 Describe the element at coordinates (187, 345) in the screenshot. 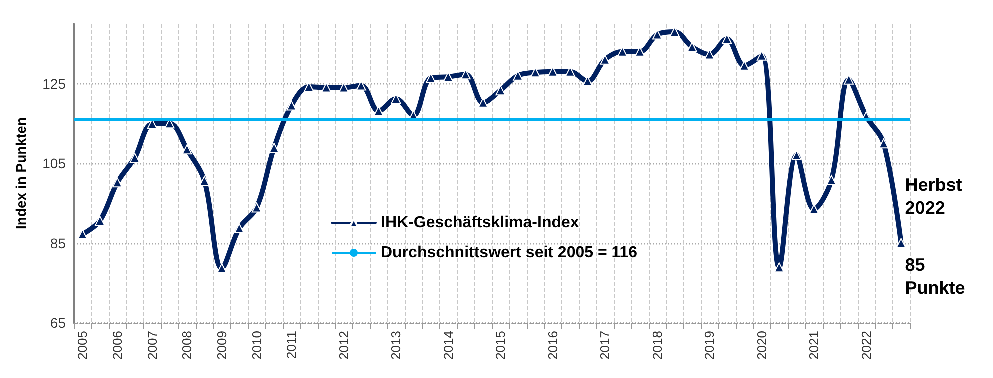

I see `x-tick-label: 2008` at that location.